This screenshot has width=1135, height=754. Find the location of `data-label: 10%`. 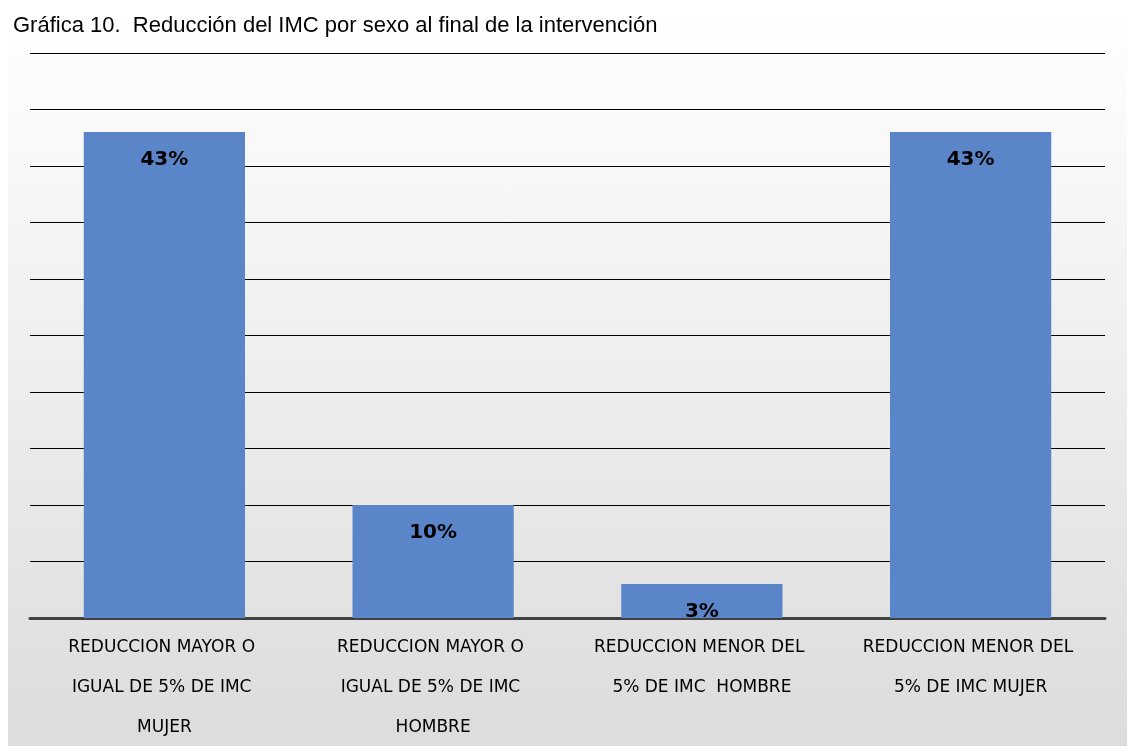

data-label: 10% is located at coordinates (433, 531).